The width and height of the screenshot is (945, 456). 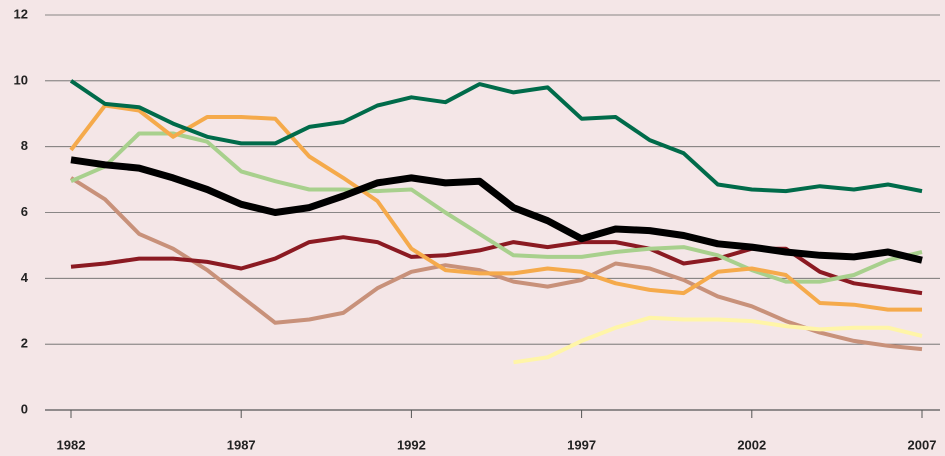 What do you see at coordinates (411, 444) in the screenshot?
I see `x-tick-label: 1992` at bounding box center [411, 444].